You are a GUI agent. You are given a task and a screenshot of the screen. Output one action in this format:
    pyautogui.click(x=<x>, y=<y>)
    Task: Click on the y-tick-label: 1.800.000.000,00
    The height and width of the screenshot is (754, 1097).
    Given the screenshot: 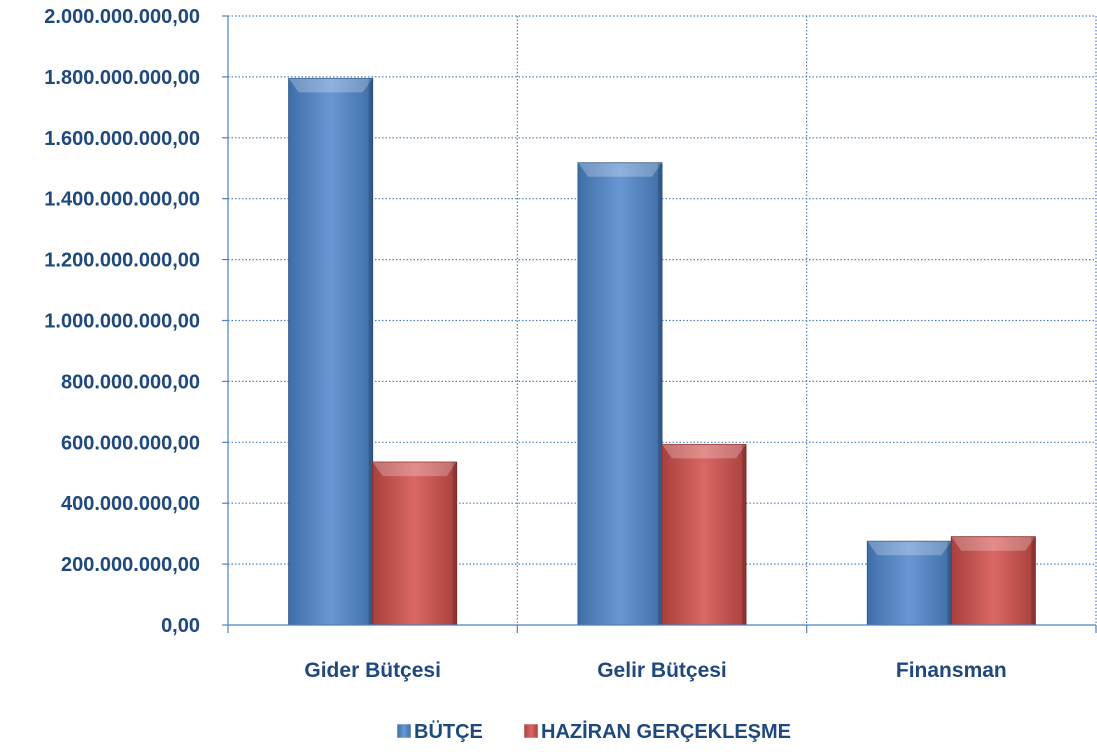 What is the action you would take?
    pyautogui.click(x=122, y=78)
    